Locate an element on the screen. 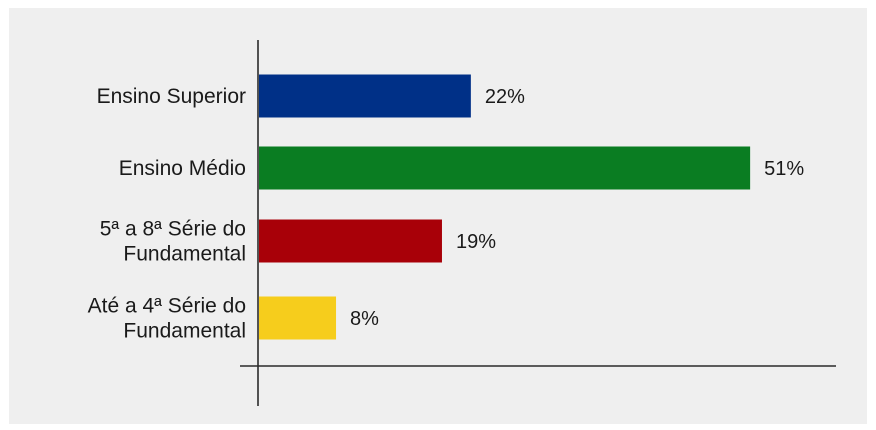 Image resolution: width=876 pixels, height=430 pixels. category-label-2-line-1: Fundamental is located at coordinates (184, 254).